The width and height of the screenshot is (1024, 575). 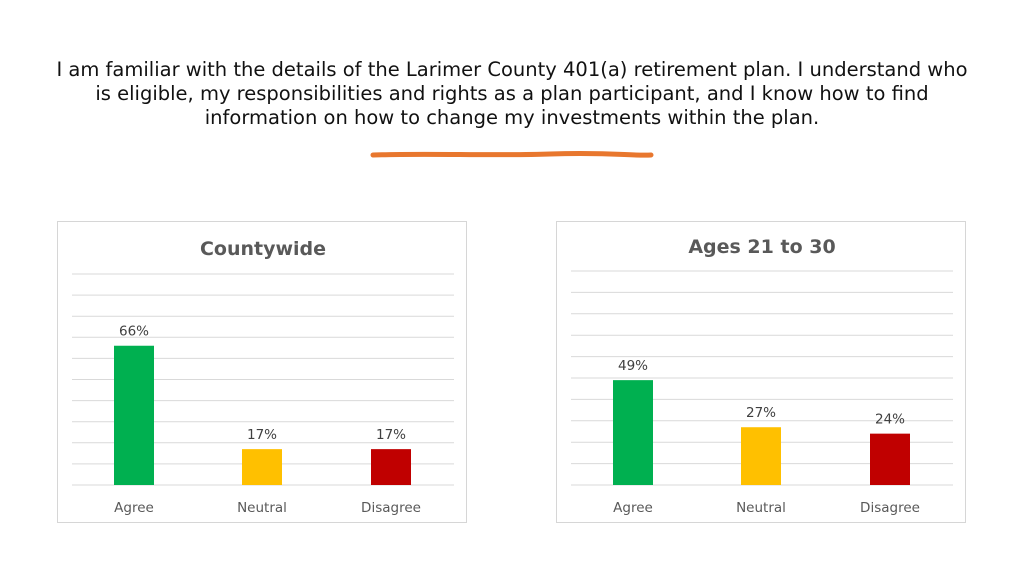 What do you see at coordinates (633, 366) in the screenshot?
I see `data-label-agree: 49%` at bounding box center [633, 366].